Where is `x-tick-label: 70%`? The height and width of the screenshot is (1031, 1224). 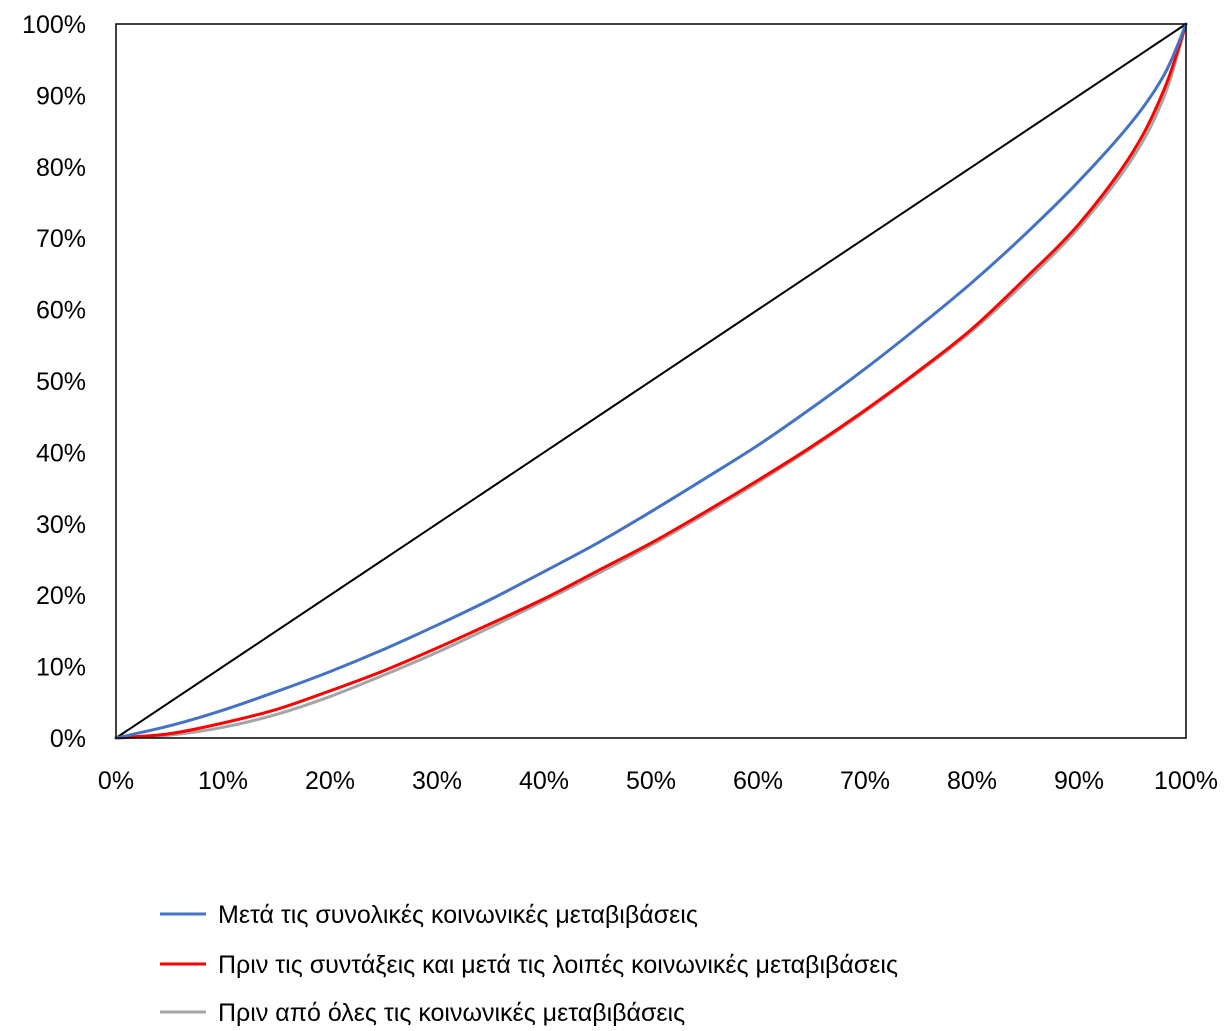
x-tick-label: 70% is located at coordinates (865, 781).